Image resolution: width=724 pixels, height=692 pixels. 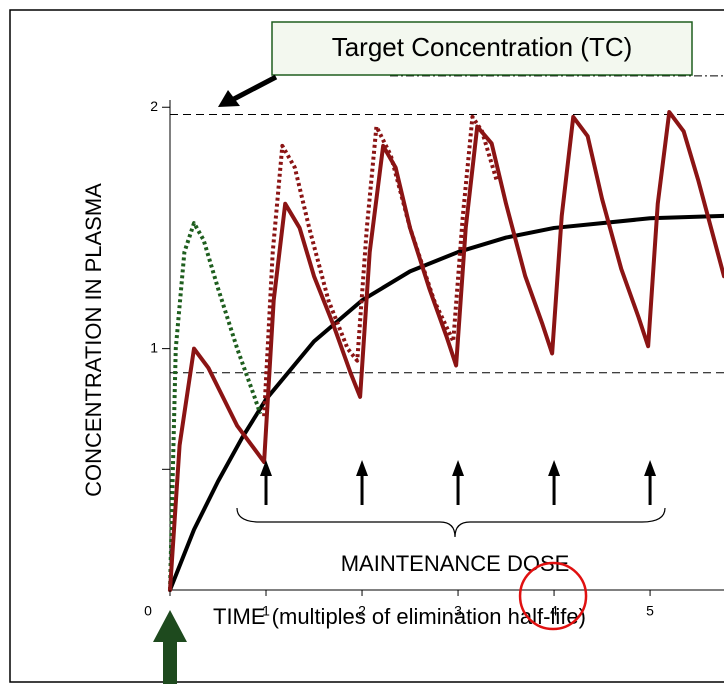 I want to click on title-arrow-head, so click(x=229, y=98).